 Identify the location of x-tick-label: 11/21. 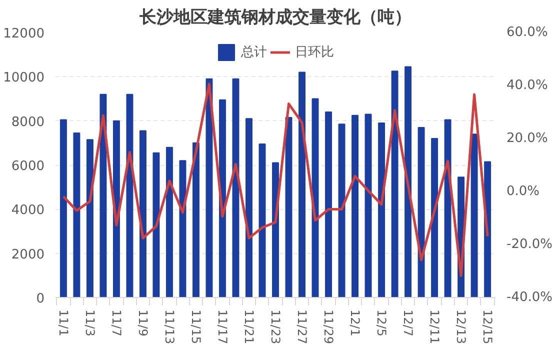
(249, 327).